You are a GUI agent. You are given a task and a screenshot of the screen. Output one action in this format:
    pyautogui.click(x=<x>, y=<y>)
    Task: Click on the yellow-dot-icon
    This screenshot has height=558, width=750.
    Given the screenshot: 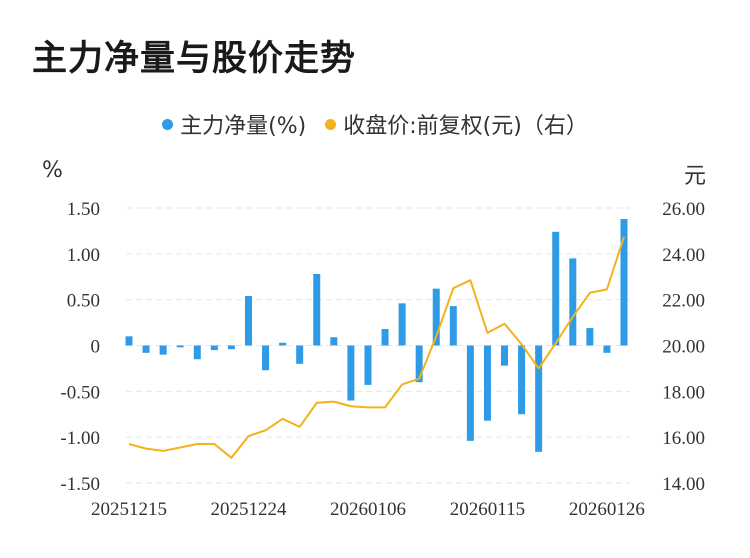 What is the action you would take?
    pyautogui.click(x=331, y=124)
    